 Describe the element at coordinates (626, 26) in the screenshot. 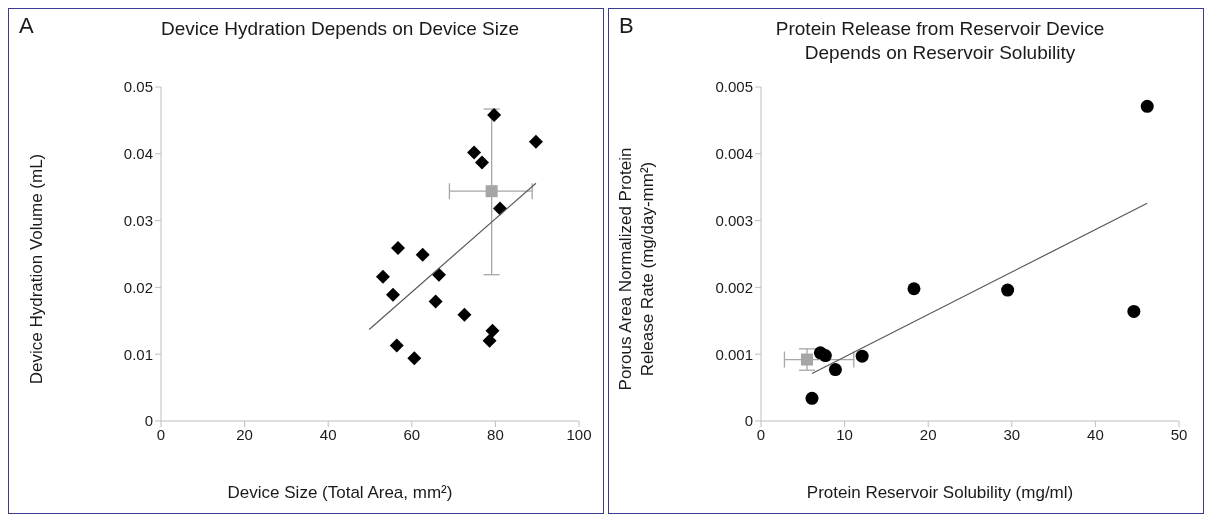

I see `text: B` at that location.